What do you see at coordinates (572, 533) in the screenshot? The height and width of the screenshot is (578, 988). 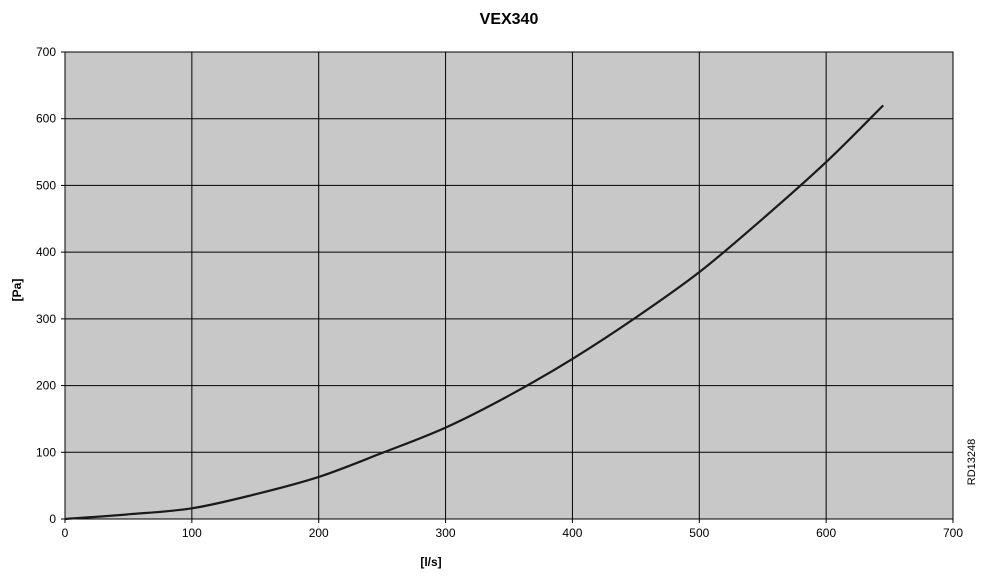 I see `x-tick-label: 400` at bounding box center [572, 533].